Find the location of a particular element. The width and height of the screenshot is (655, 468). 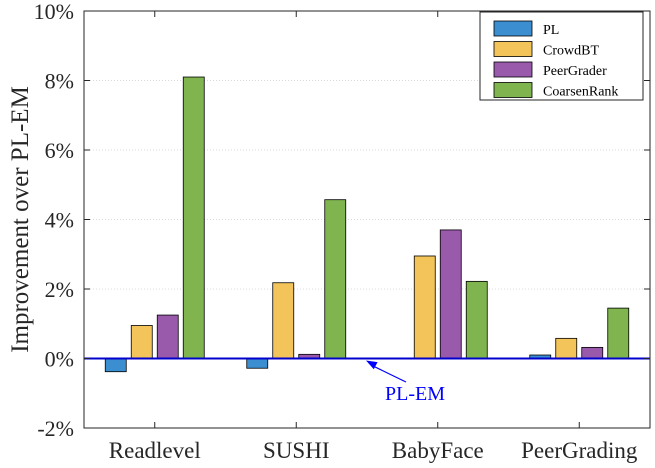

legend-label: PL is located at coordinates (551, 30).